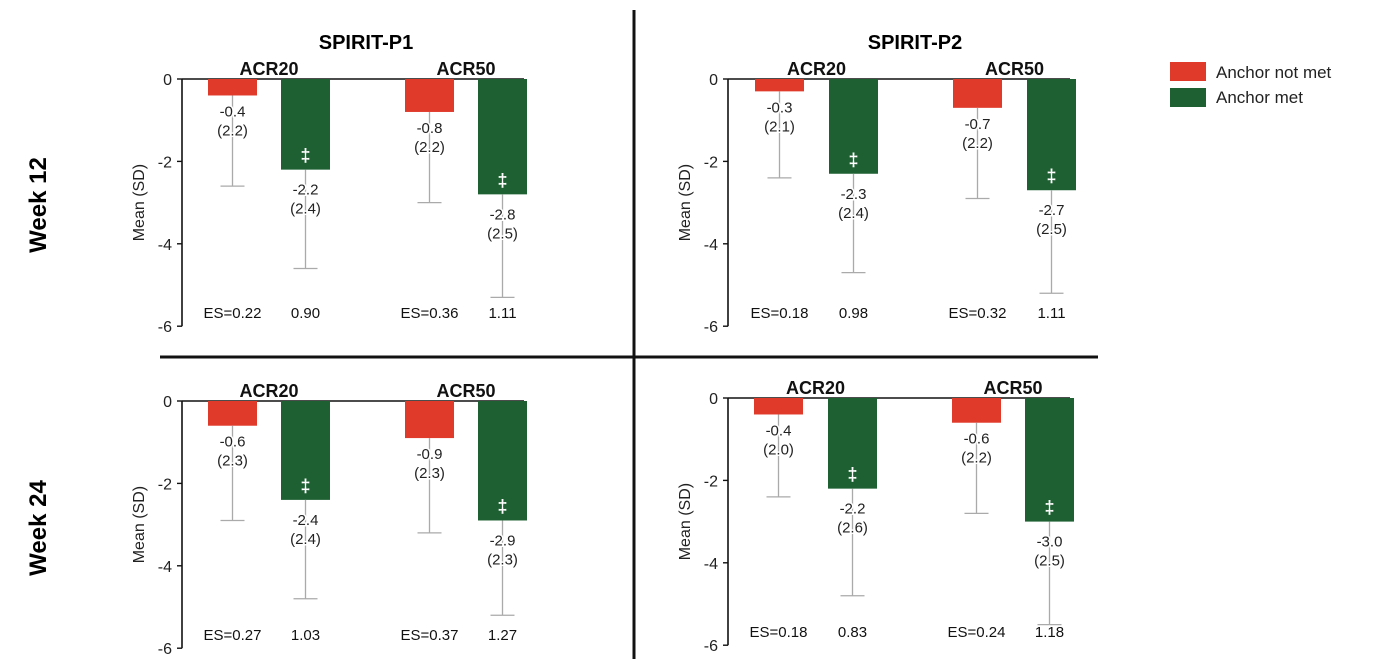 Image resolution: width=1374 pixels, height=659 pixels. What do you see at coordinates (1251, 84) in the screenshot?
I see `legend: Anchor not met Anchor met` at bounding box center [1251, 84].